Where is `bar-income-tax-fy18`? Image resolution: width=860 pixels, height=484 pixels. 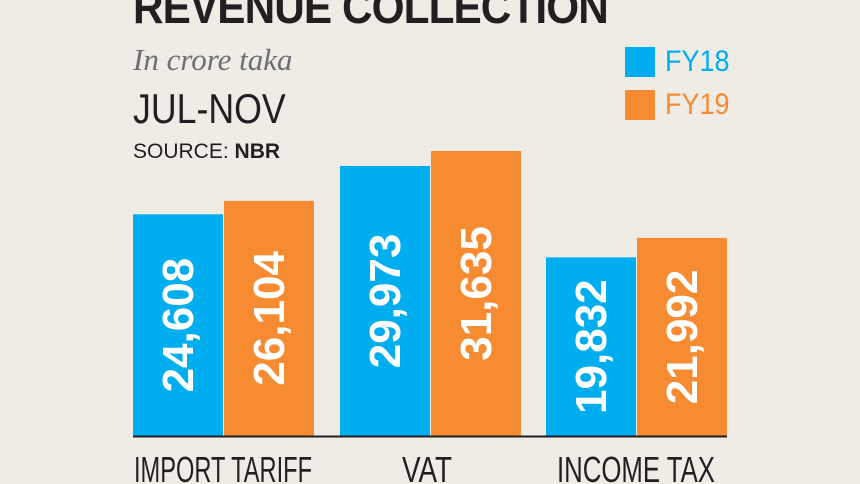
bar-income-tax-fy18 is located at coordinates (591, 346).